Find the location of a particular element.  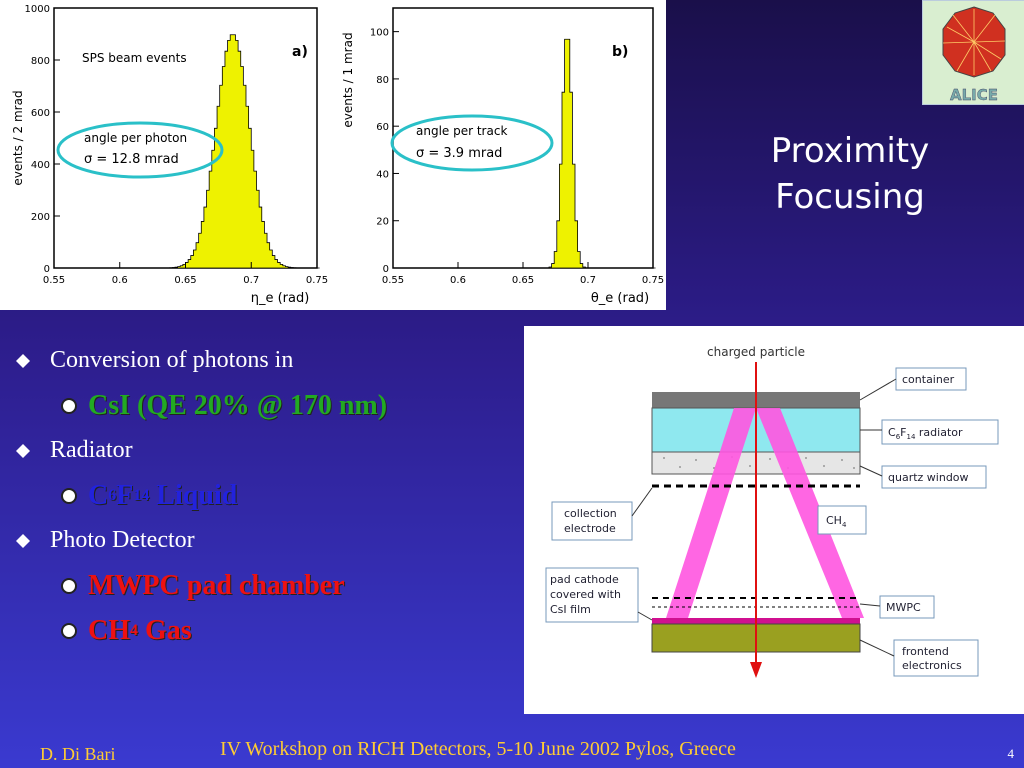

histogram-b-panel-label: b) is located at coordinates (620, 52).